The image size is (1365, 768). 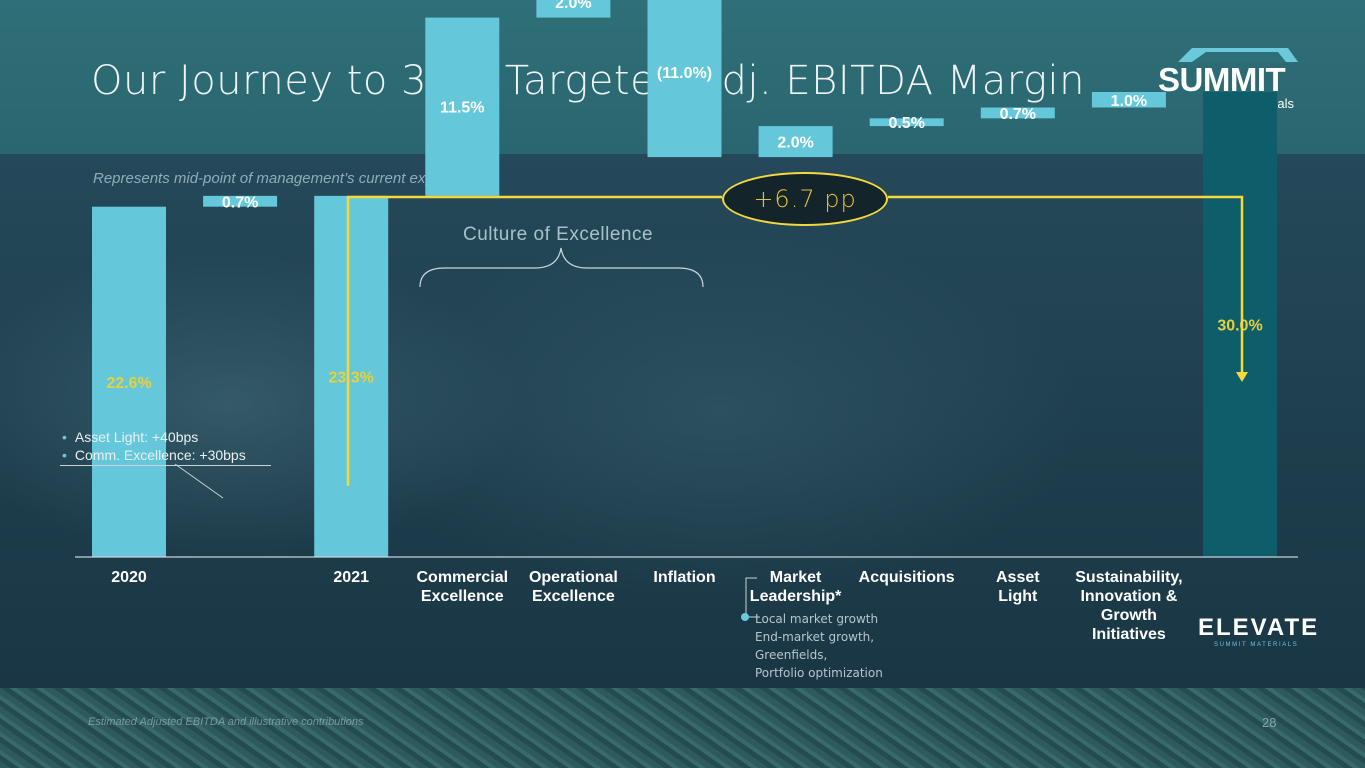 I want to click on connector-right, so click(x=1066, y=284).